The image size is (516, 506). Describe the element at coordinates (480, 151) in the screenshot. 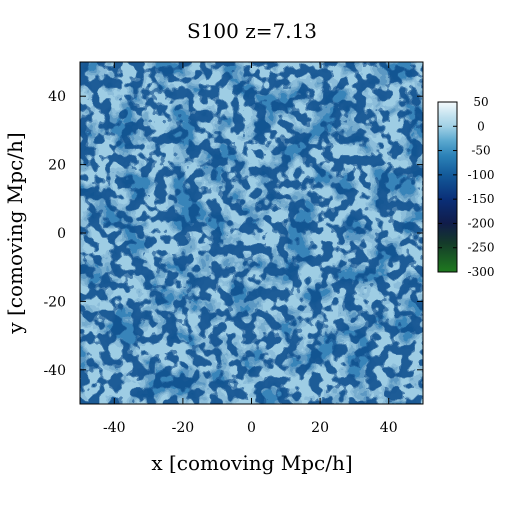

I see `colorbar-tick-label: -50` at that location.